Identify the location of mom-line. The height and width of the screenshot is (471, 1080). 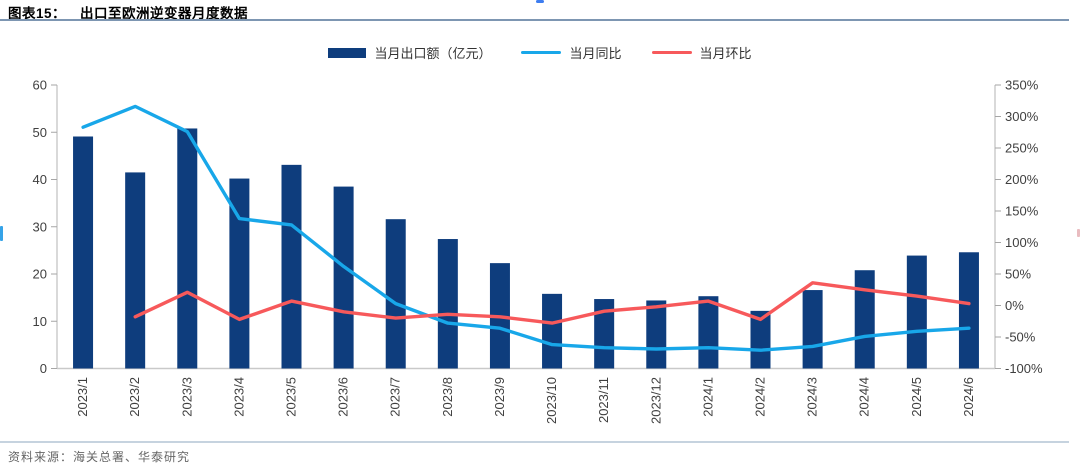
(552, 303).